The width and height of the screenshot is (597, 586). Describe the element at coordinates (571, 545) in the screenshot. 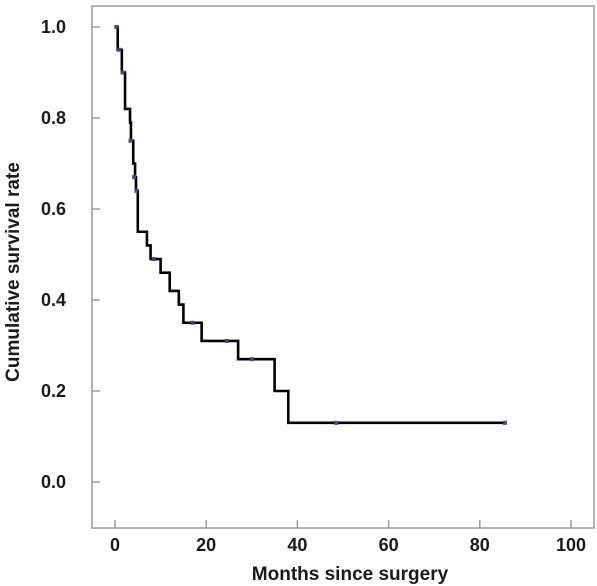

I see `x-tick-label: 100` at that location.